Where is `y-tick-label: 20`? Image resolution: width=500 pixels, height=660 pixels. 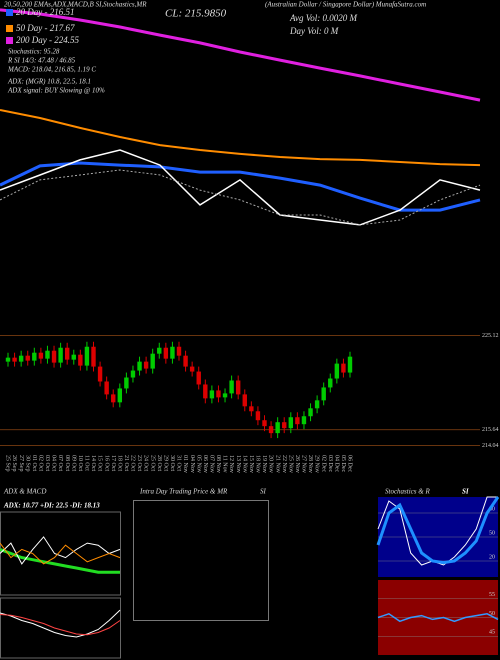
y-tick-label: 20 is located at coordinates (492, 557).